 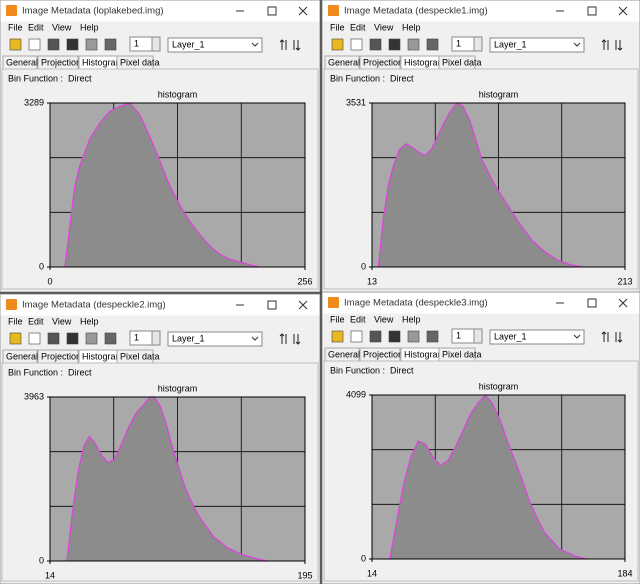 I want to click on x-tick-label: 184, so click(x=624, y=573).